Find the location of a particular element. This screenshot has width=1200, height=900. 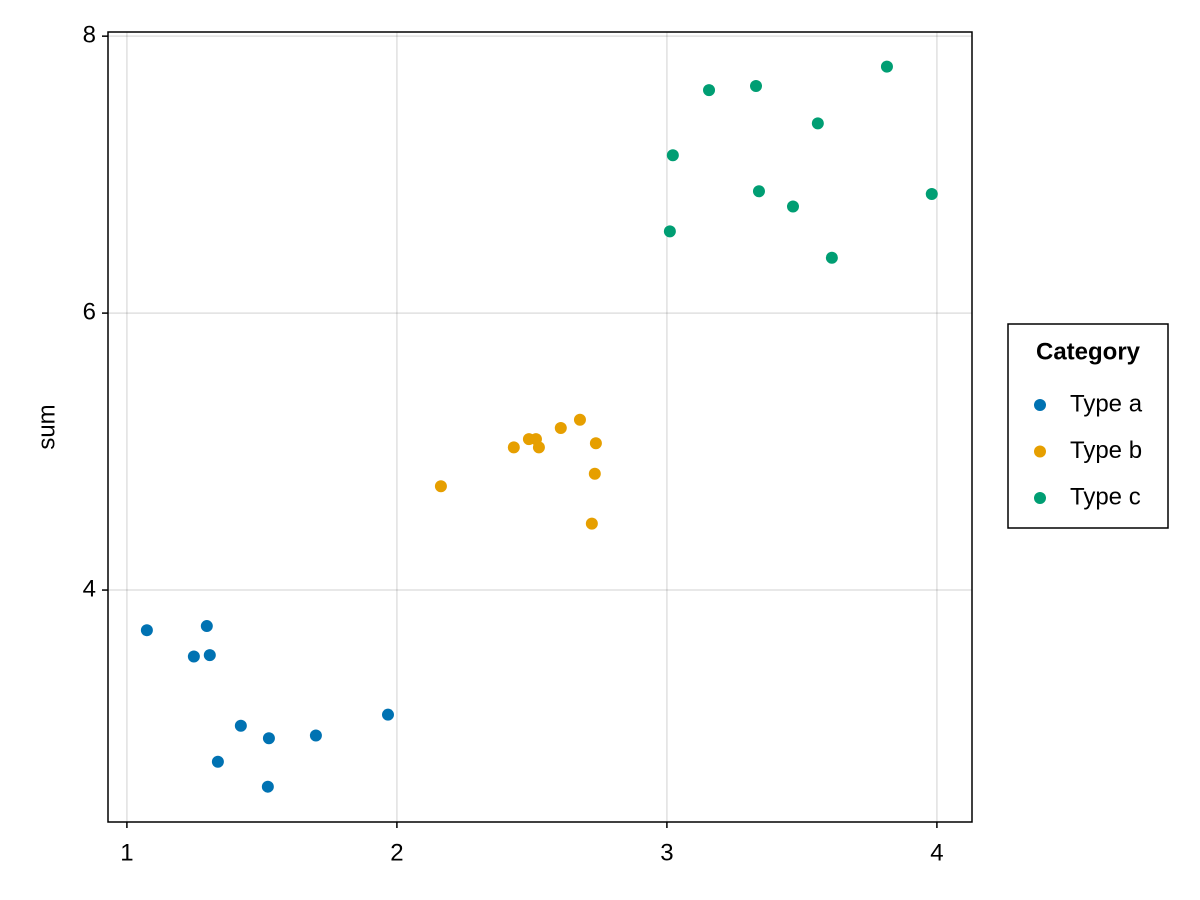

x-tick-label: 1 is located at coordinates (126, 852).